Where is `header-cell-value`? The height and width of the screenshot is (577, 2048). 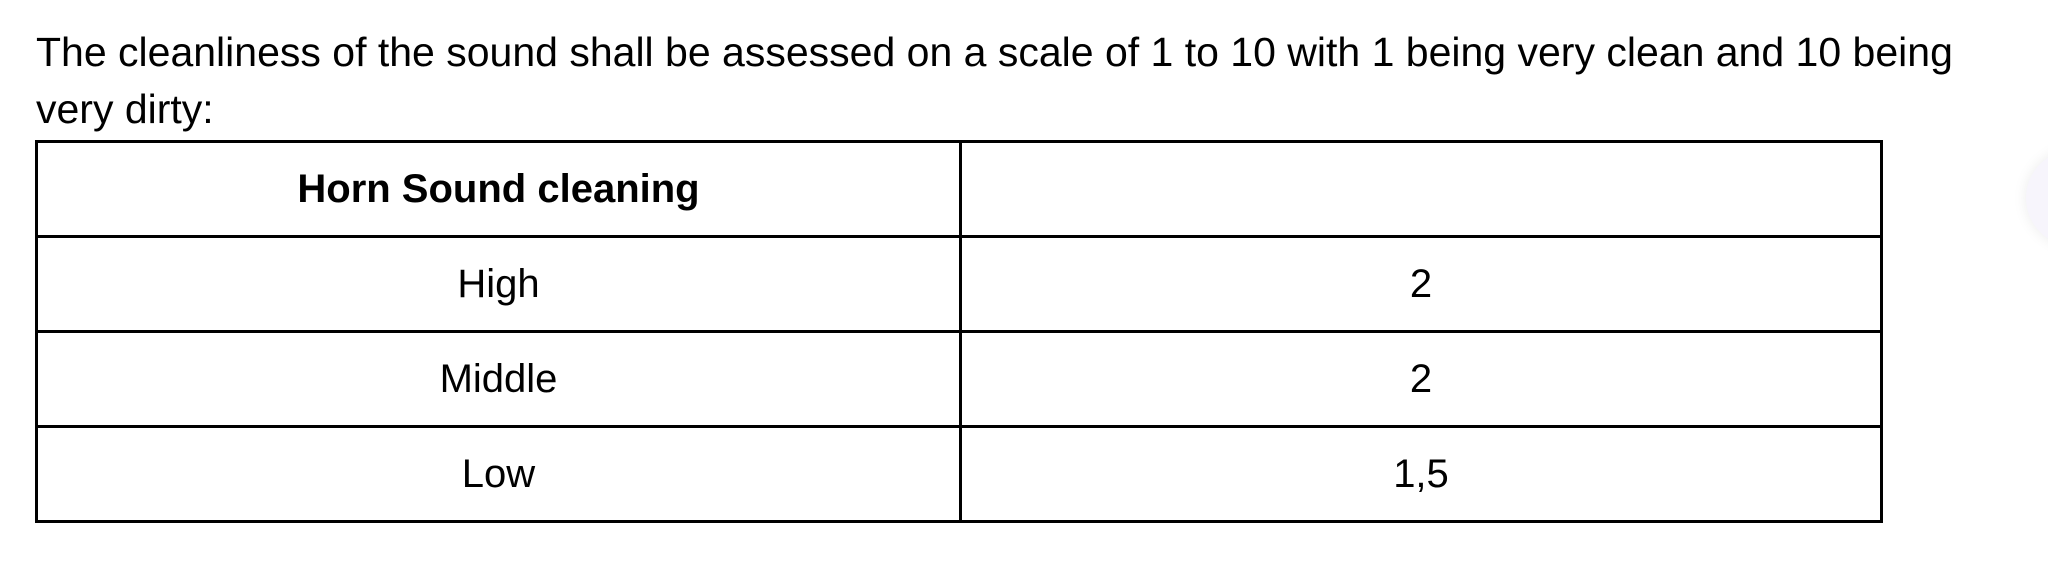 header-cell-value is located at coordinates (1421, 189).